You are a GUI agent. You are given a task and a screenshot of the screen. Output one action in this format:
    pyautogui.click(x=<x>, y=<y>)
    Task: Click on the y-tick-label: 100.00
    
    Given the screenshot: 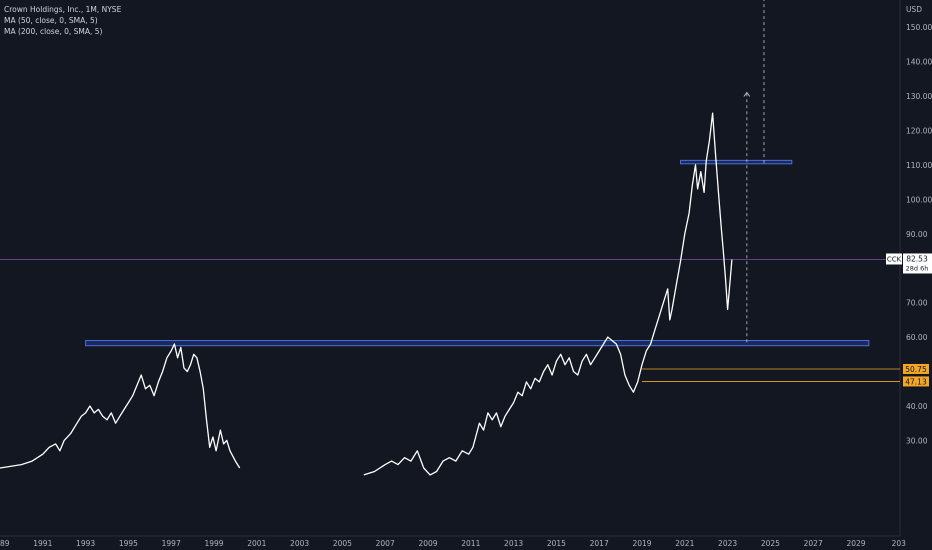 What is the action you would take?
    pyautogui.click(x=919, y=199)
    